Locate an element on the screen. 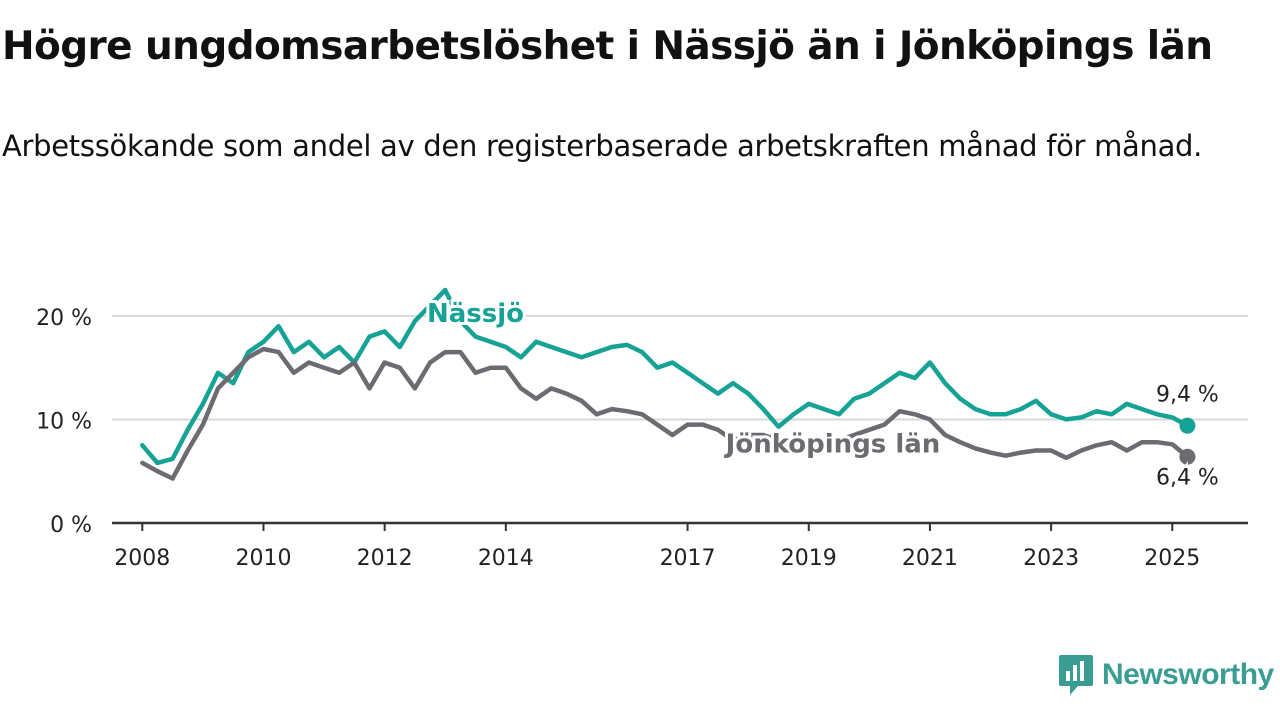  x-tick-label: 2008 is located at coordinates (142, 558).